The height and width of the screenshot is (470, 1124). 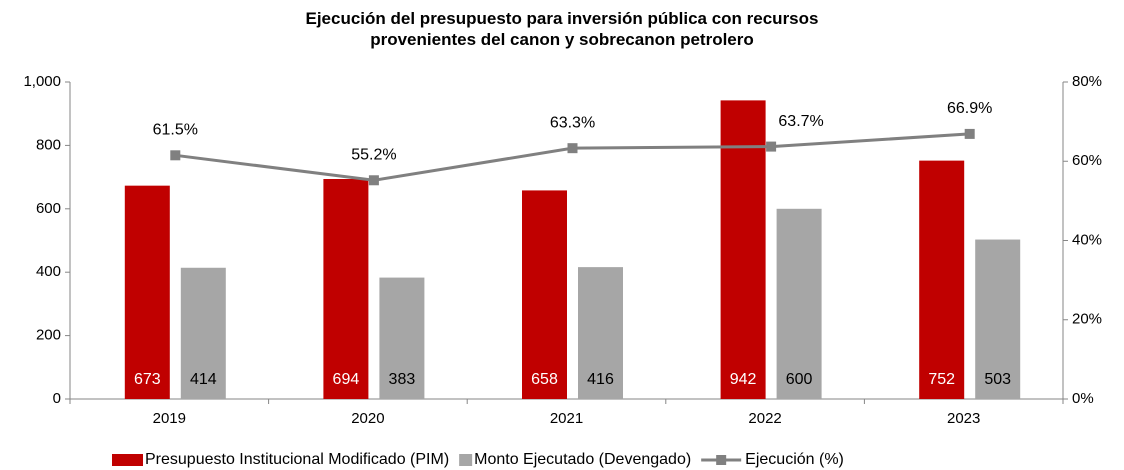 What do you see at coordinates (566, 418) in the screenshot?
I see `x-tick-label: 2021` at bounding box center [566, 418].